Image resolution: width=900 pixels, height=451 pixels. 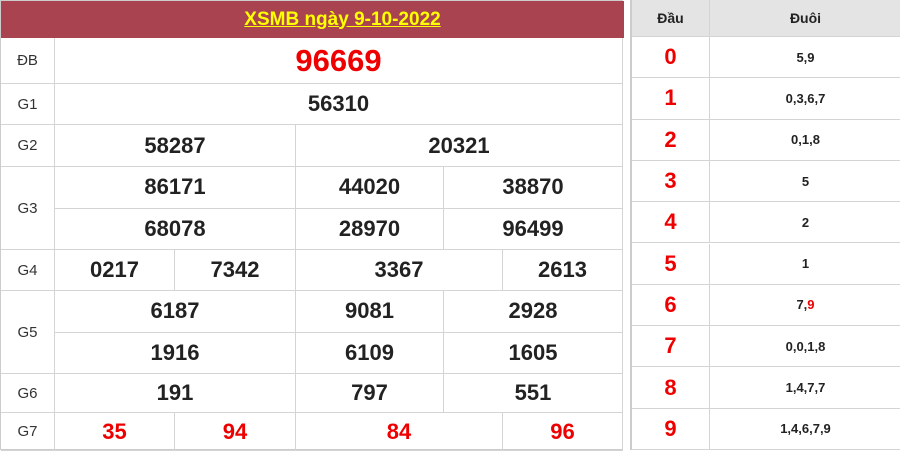 I want to click on prize-label-db: ĐB, so click(x=28, y=61).